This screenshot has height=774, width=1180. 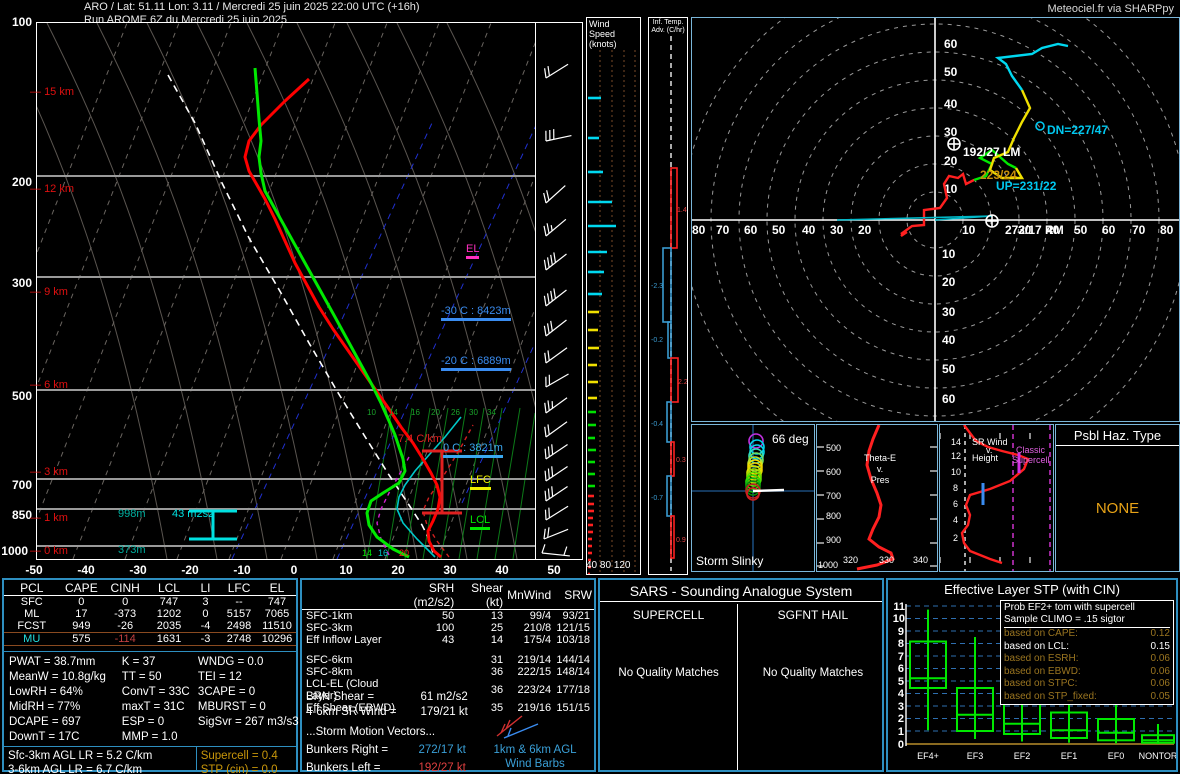 I want to click on lcl-label: LCL, so click(x=480, y=522).